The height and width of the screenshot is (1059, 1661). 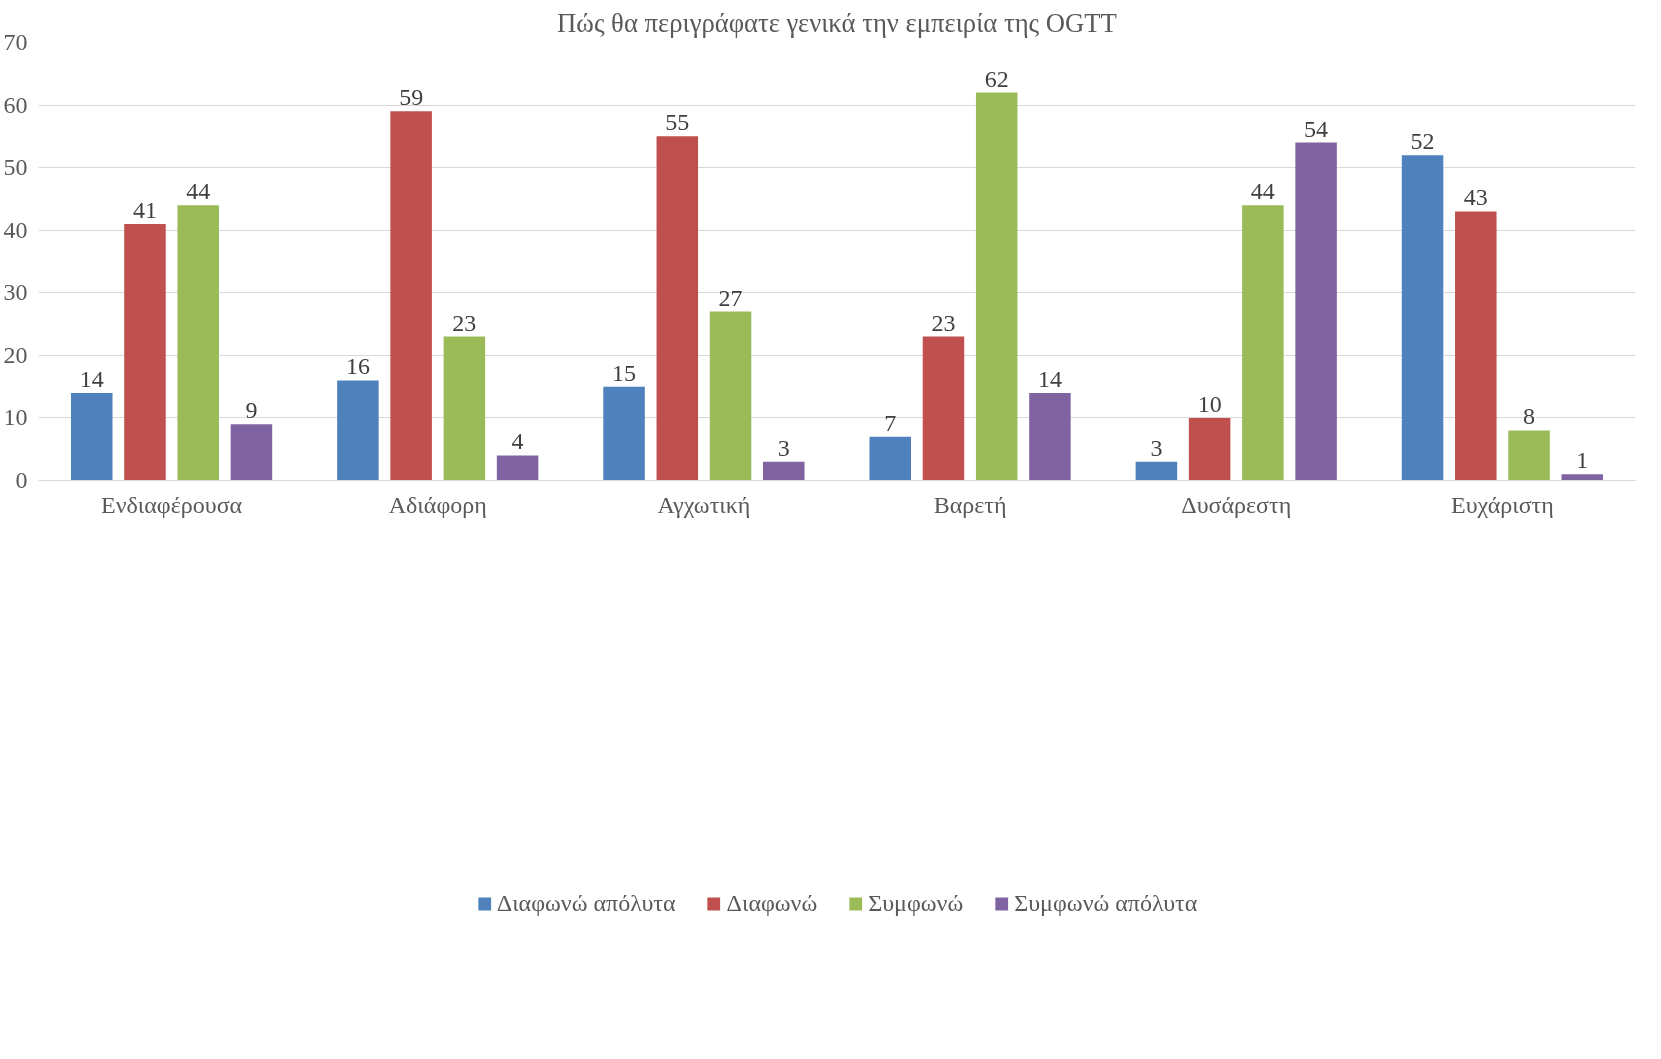 What do you see at coordinates (437, 504) in the screenshot?
I see `x-tick-label: Αδιάφορη` at bounding box center [437, 504].